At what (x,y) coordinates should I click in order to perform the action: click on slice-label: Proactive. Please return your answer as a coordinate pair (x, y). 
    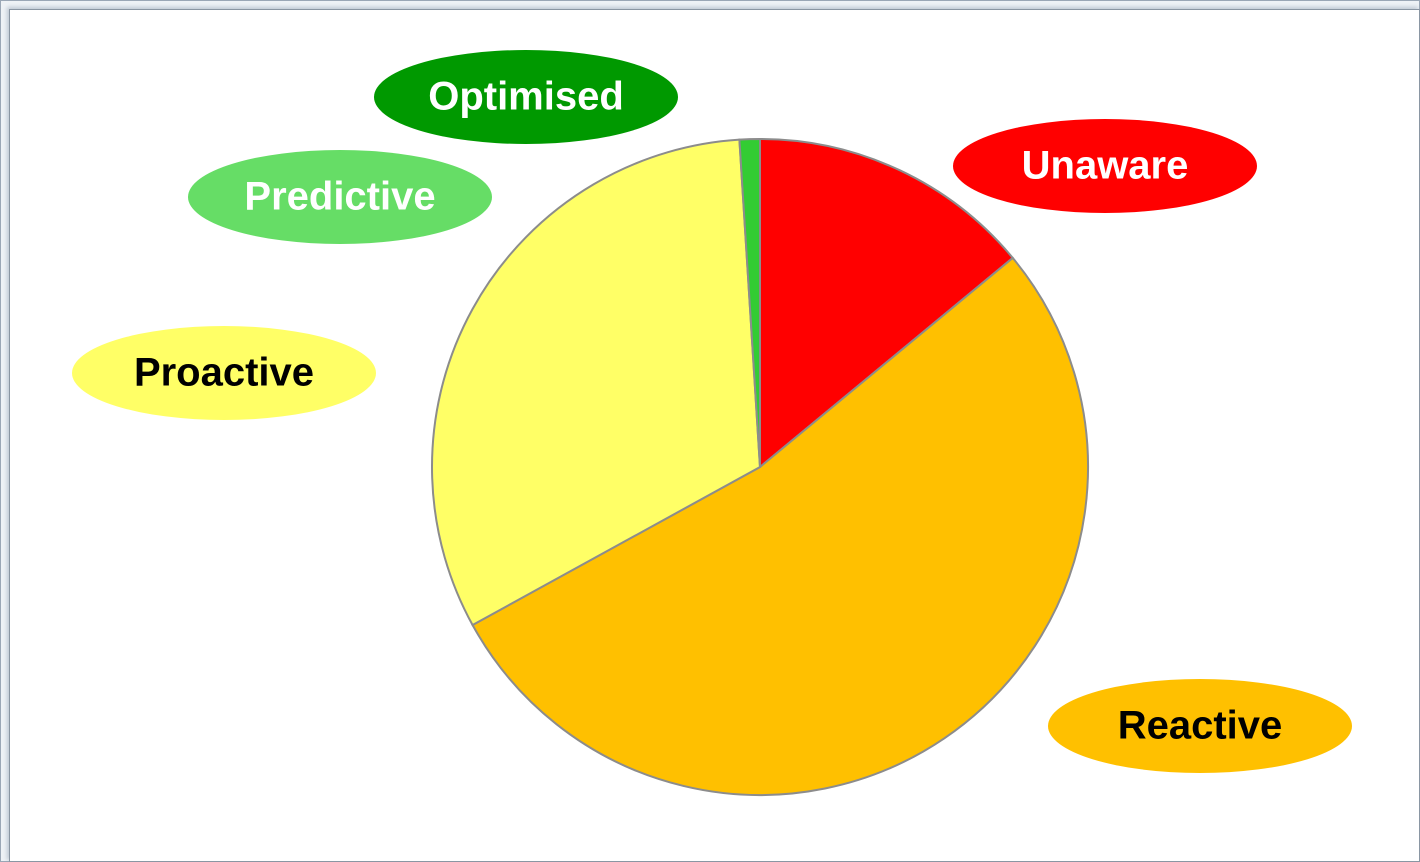
    Looking at the image, I should click on (224, 373).